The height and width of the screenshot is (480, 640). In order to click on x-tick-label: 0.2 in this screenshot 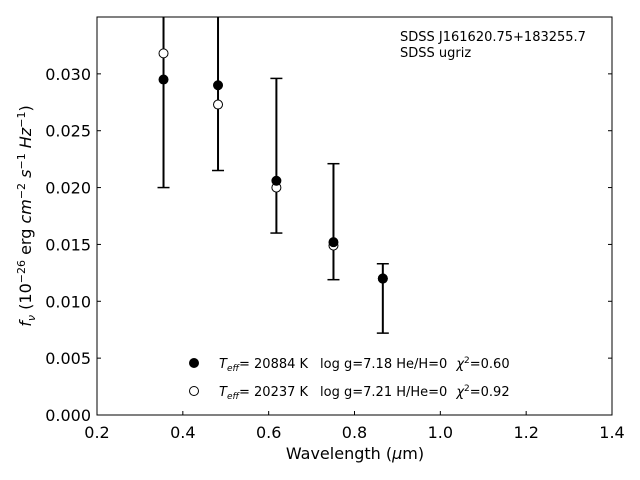, I will do `click(96, 432)`.